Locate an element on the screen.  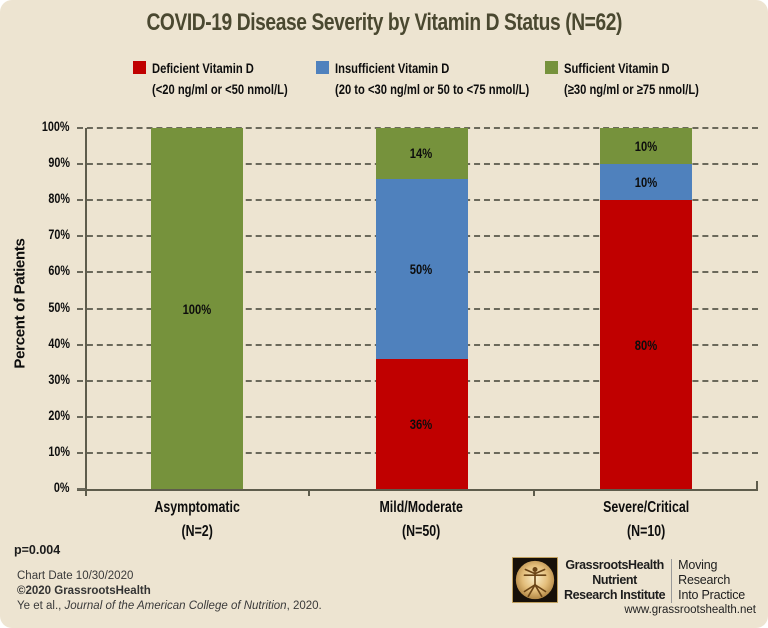
bar-asymptomatic: 100% is located at coordinates (197, 308).